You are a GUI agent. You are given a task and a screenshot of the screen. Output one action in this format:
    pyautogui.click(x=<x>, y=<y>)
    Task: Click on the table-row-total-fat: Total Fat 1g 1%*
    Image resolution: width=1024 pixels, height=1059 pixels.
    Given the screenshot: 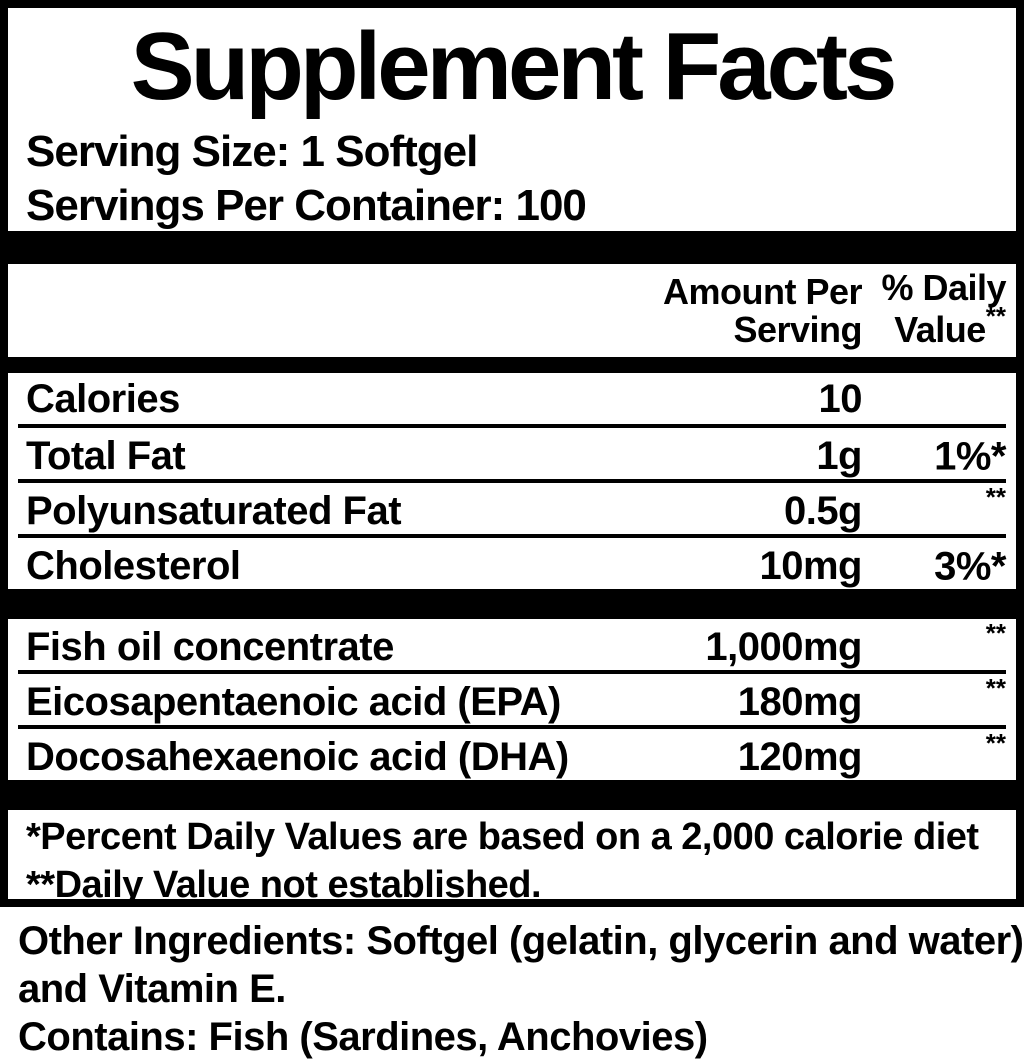 What is the action you would take?
    pyautogui.click(x=512, y=451)
    